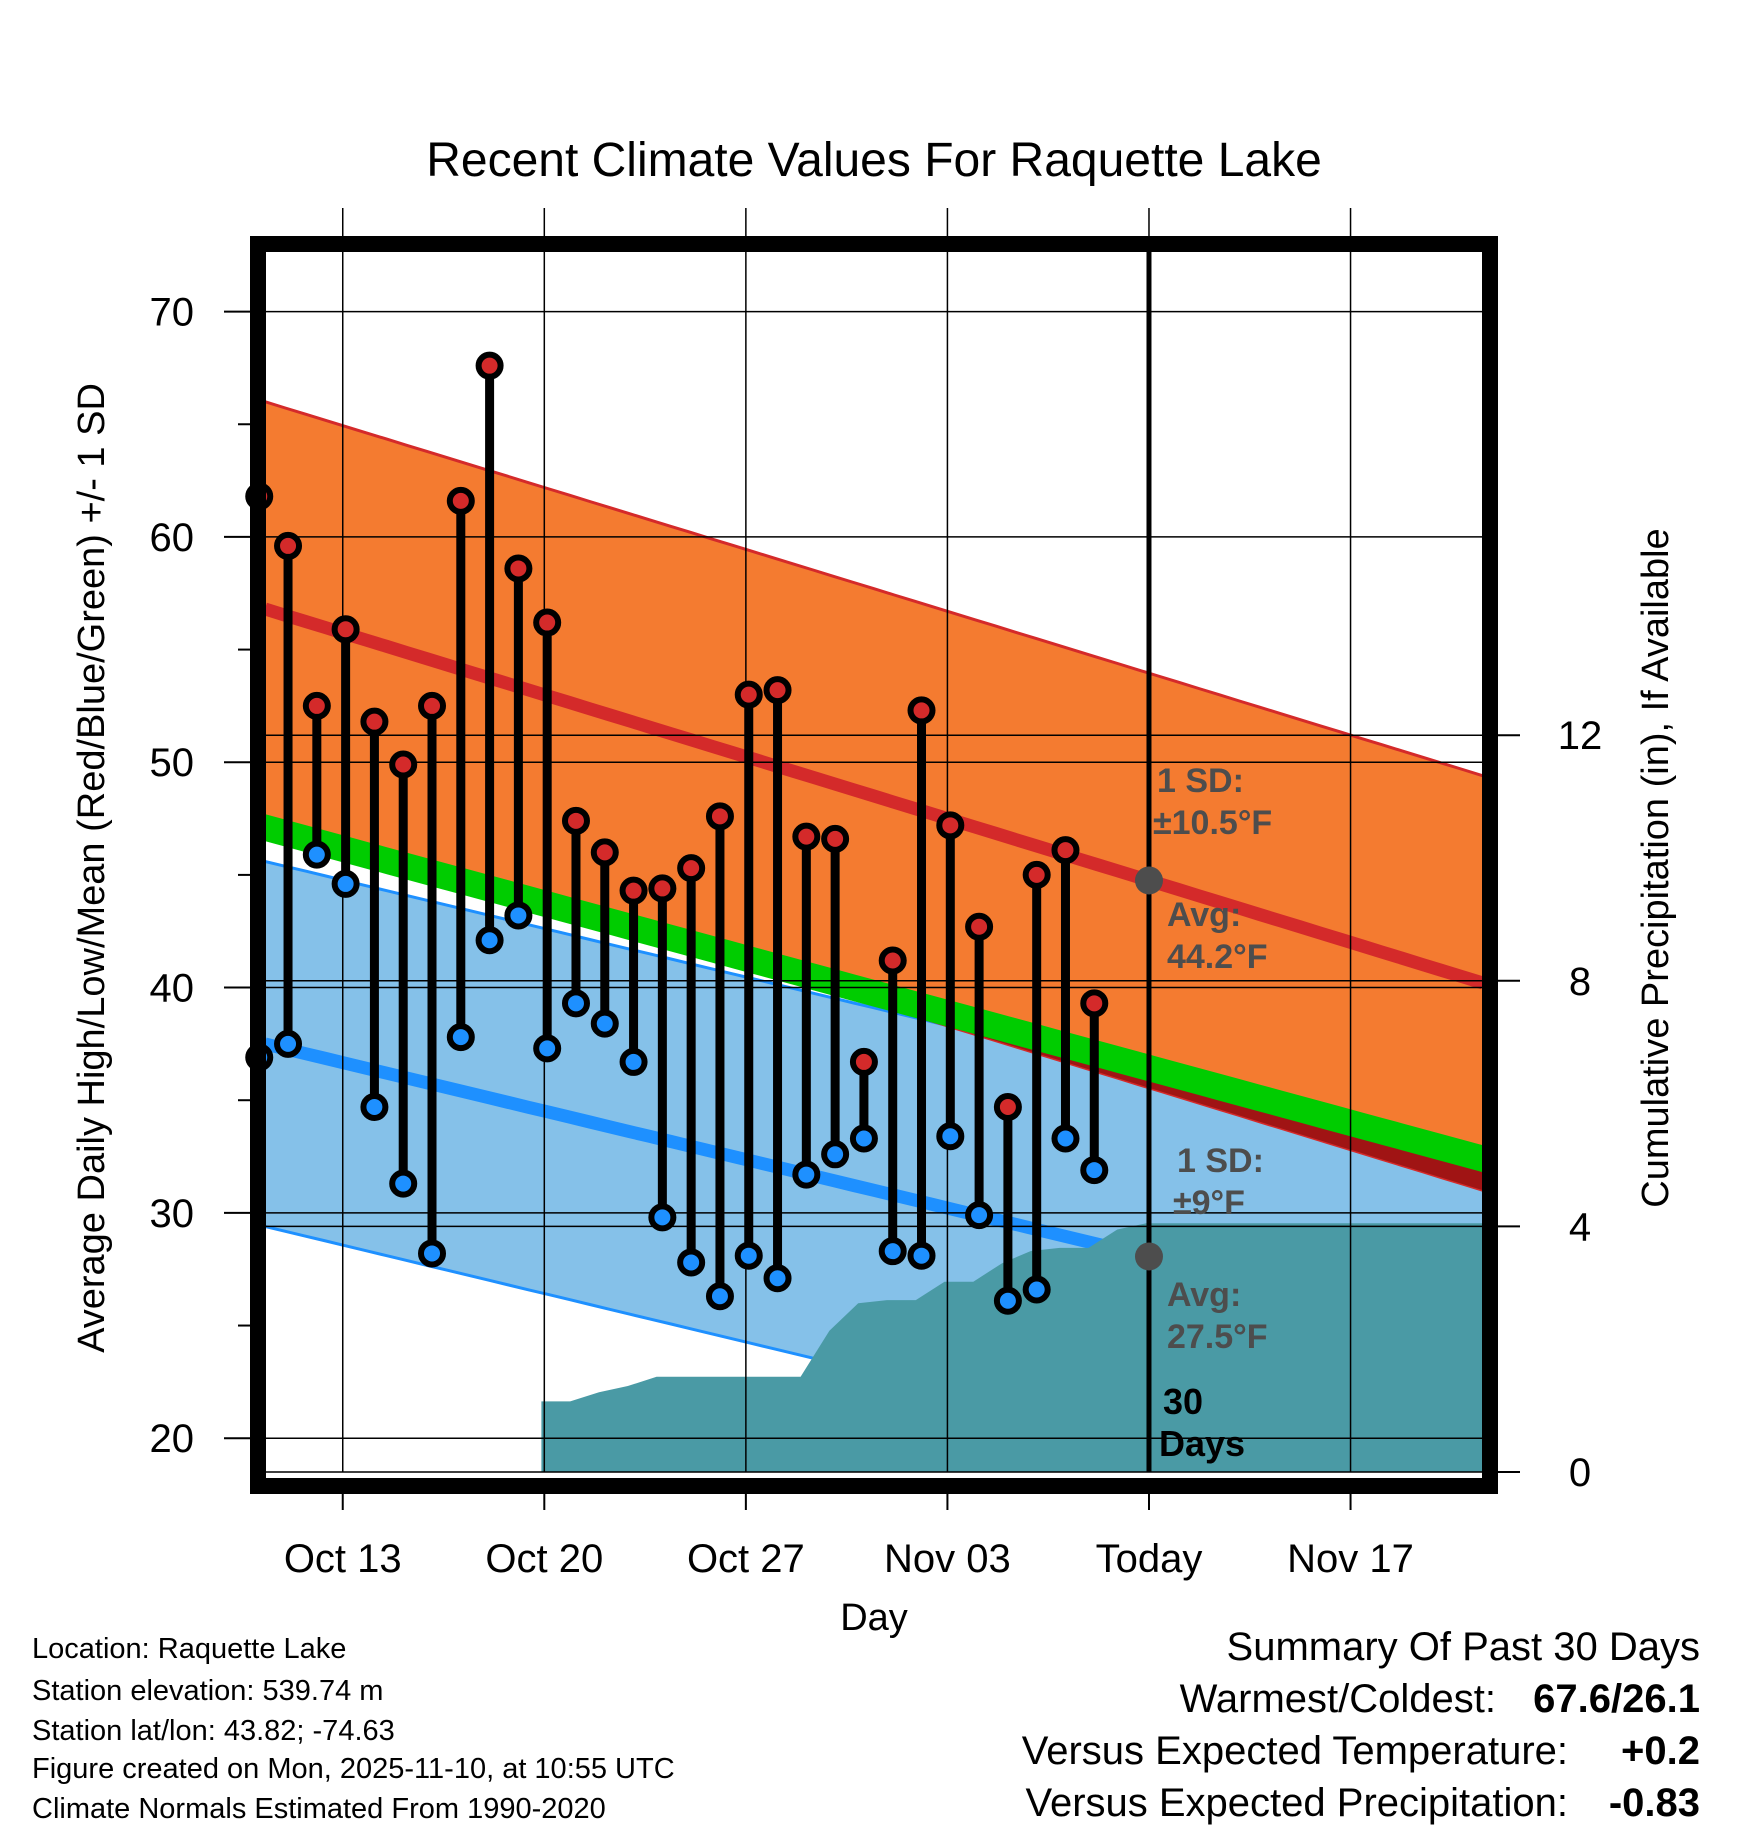 This screenshot has width=1748, height=1828. Describe the element at coordinates (1212, 823) in the screenshot. I see `high-sd-value: ±10.5°F` at that location.